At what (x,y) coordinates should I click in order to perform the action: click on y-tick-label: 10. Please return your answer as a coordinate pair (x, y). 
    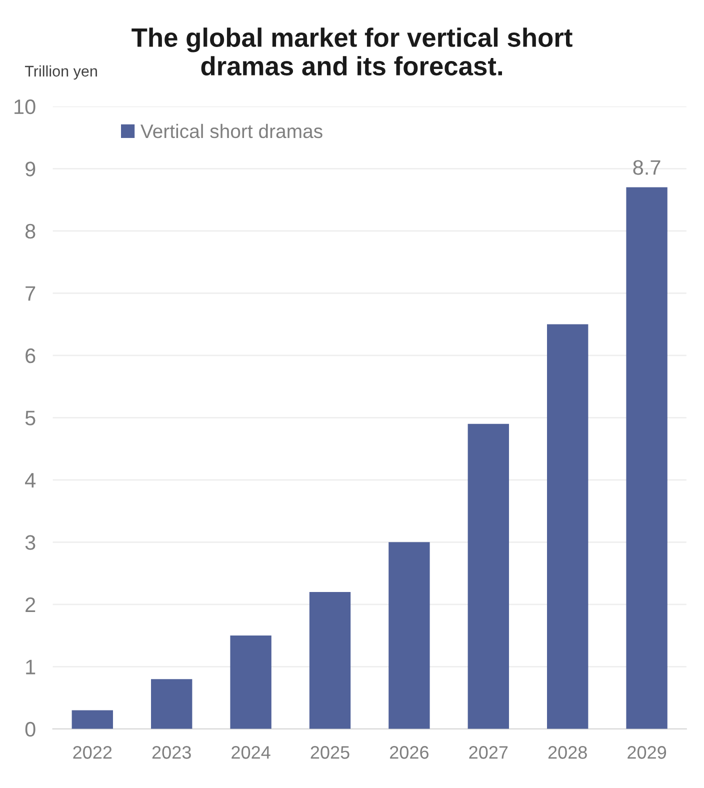
    Looking at the image, I should click on (25, 106).